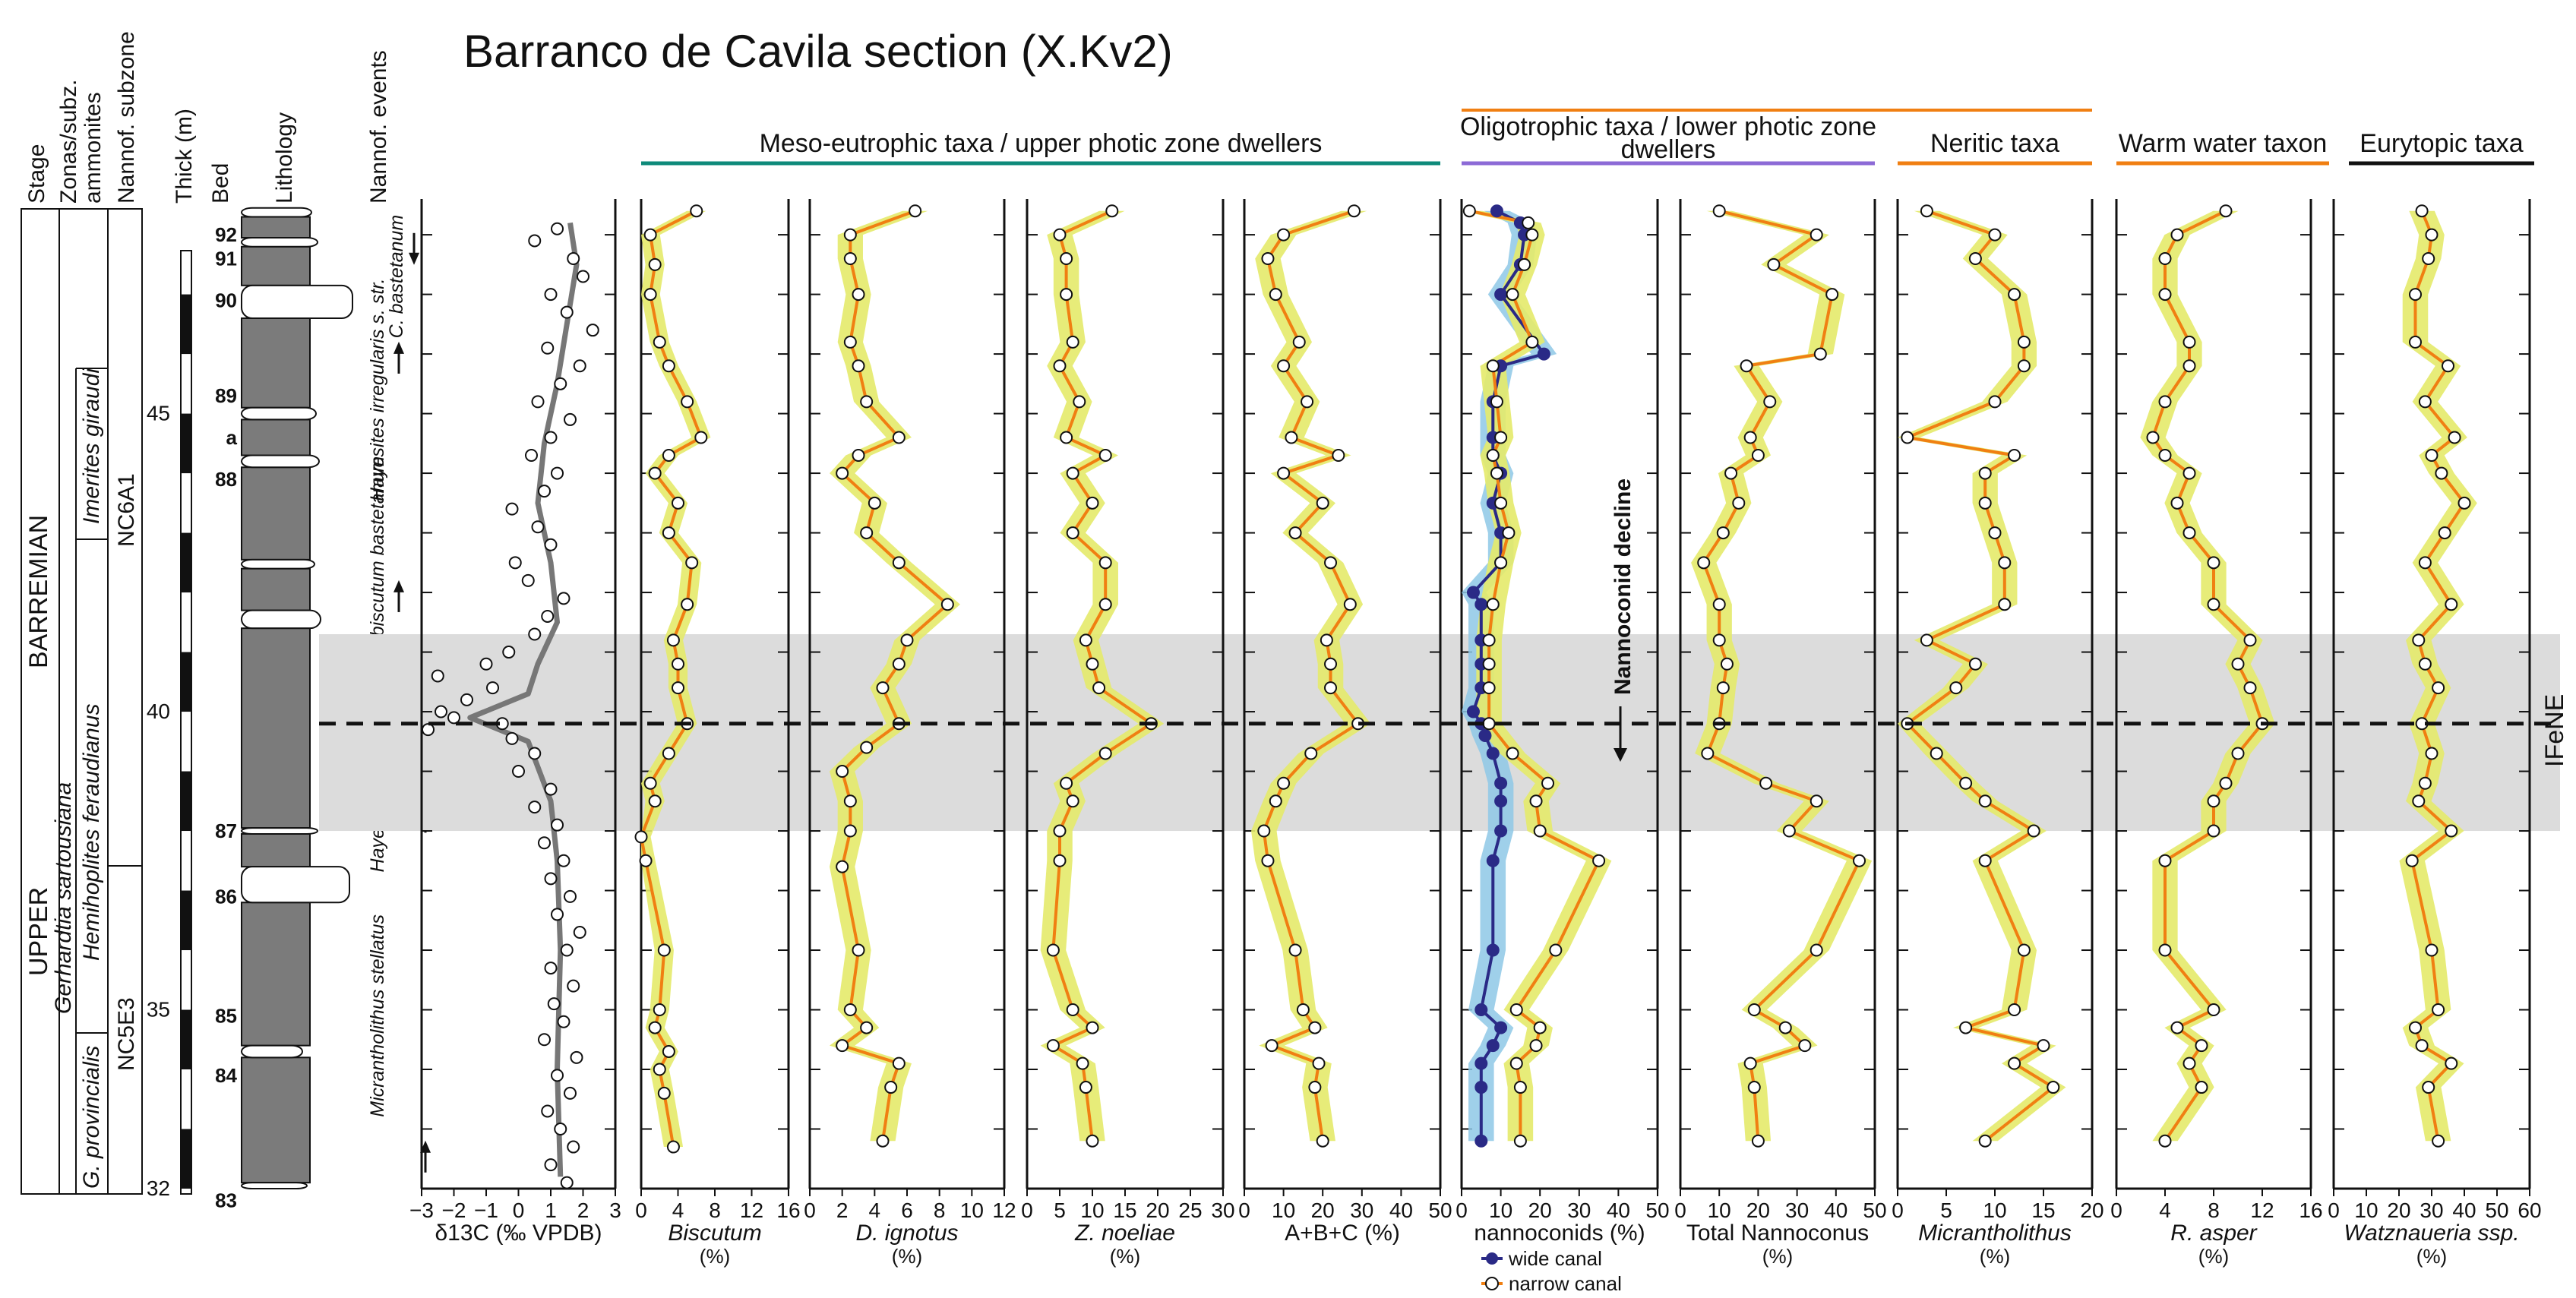 This screenshot has width=2576, height=1298. I want to click on panel-xlabel: A+B+C (%), so click(1342, 1233).